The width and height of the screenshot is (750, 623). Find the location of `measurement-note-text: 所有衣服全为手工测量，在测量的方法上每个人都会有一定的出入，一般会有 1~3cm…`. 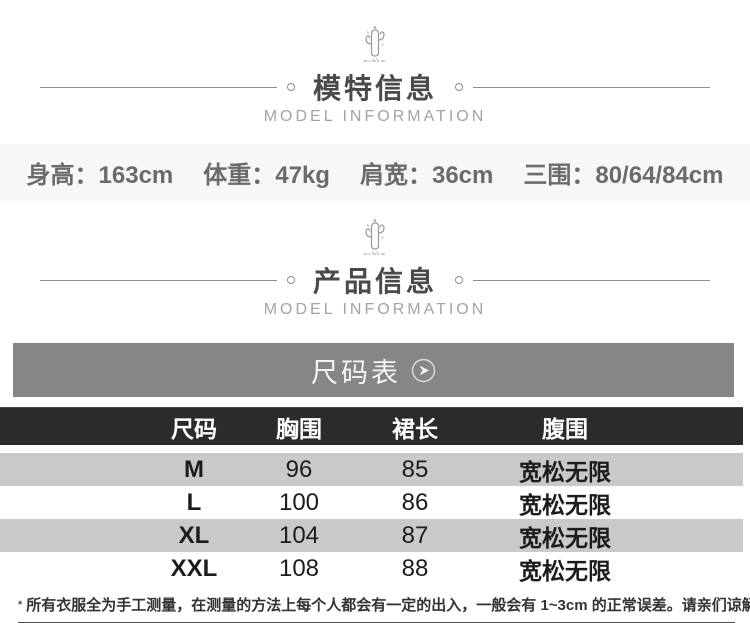

measurement-note-text: 所有衣服全为手工测量，在测量的方法上每个人都会有一定的出入，一般会有 1~3cm… is located at coordinates (388, 605).